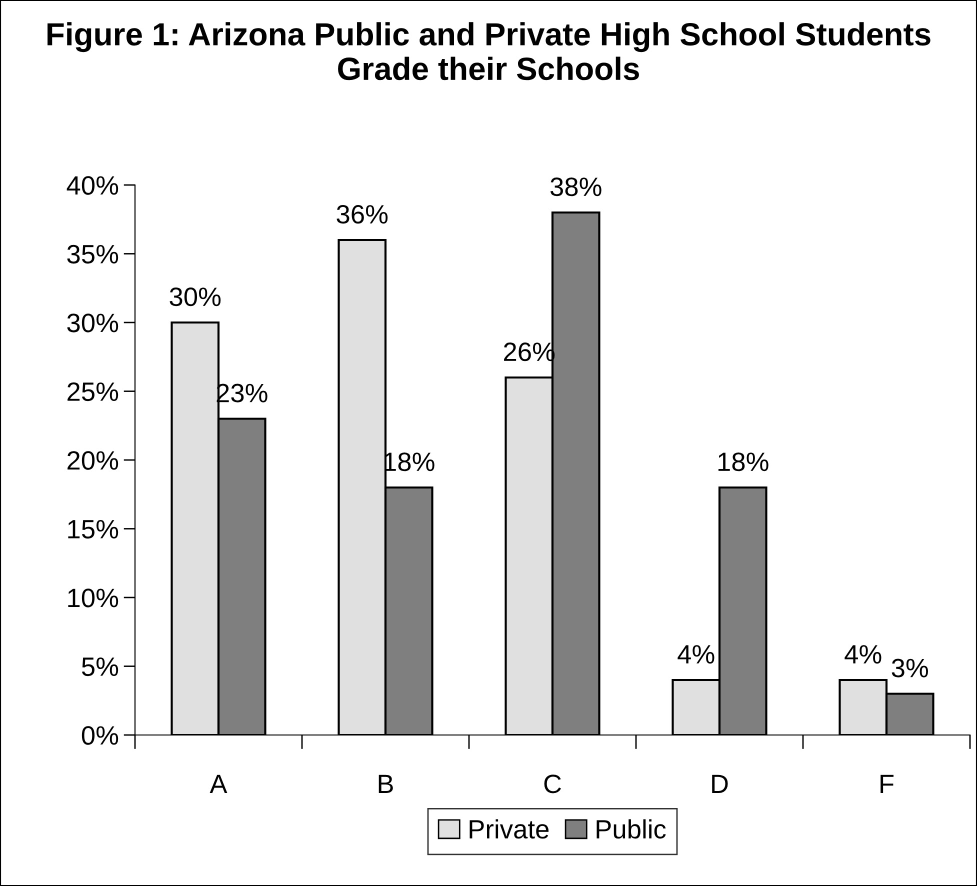 The height and width of the screenshot is (886, 977). I want to click on y-tick-label: 25%, so click(93, 392).